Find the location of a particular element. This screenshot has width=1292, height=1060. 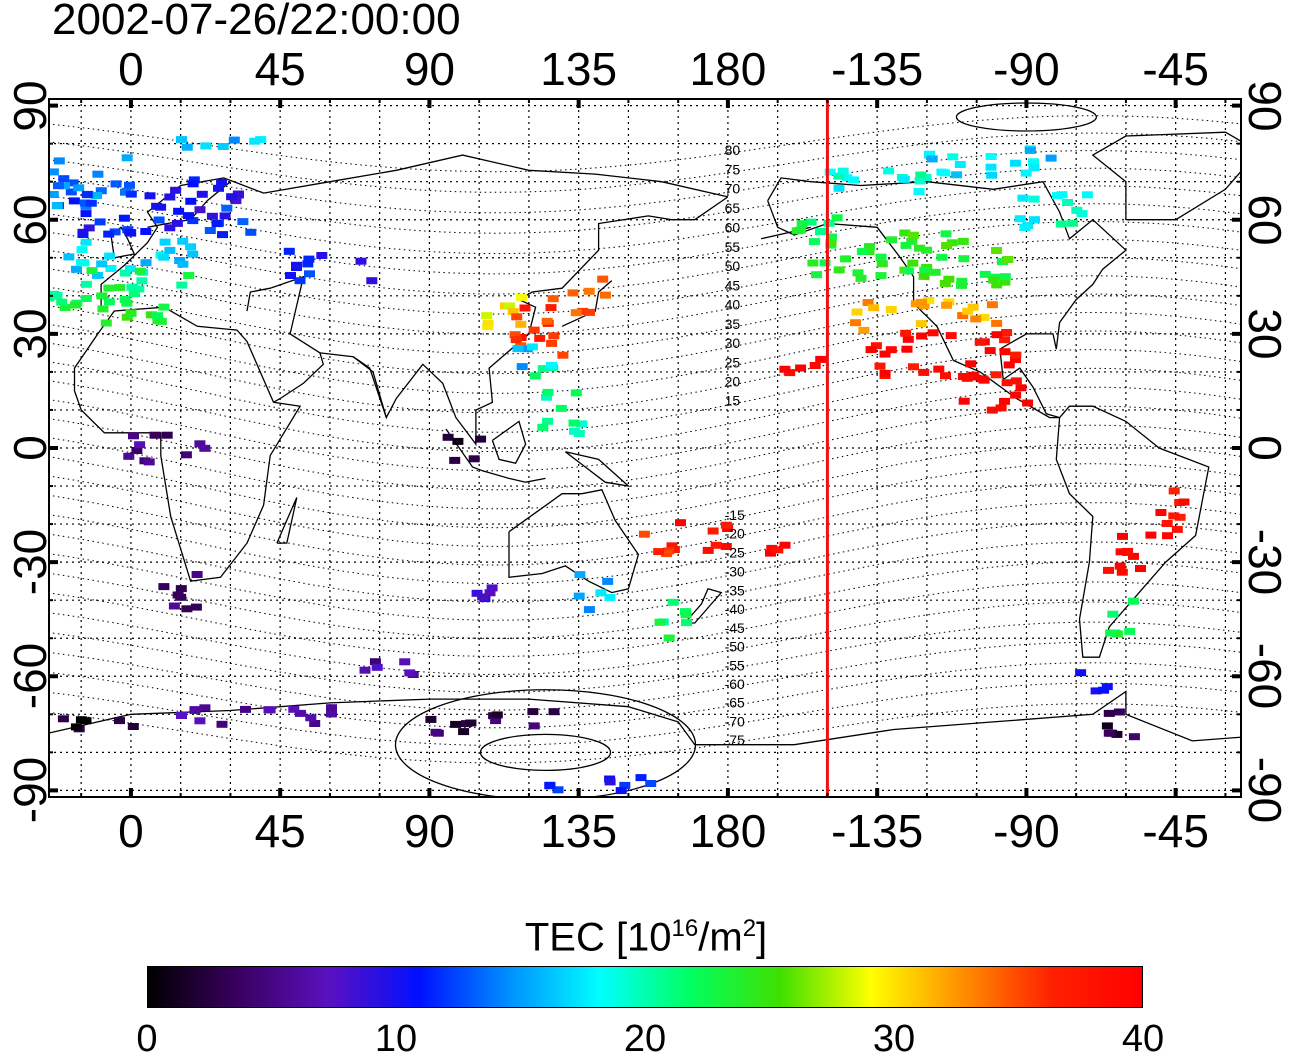

contour-label: 75 is located at coordinates (733, 169).